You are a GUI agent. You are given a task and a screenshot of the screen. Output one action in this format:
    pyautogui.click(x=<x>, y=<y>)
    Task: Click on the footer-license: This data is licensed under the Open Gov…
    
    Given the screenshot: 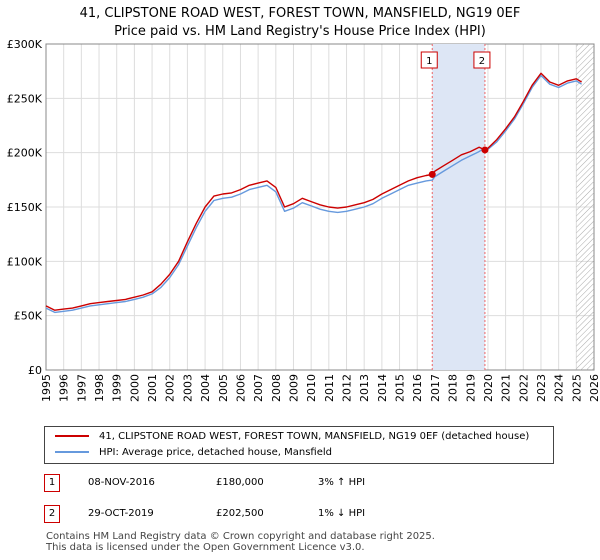 What is the action you would take?
    pyautogui.click(x=205, y=547)
    